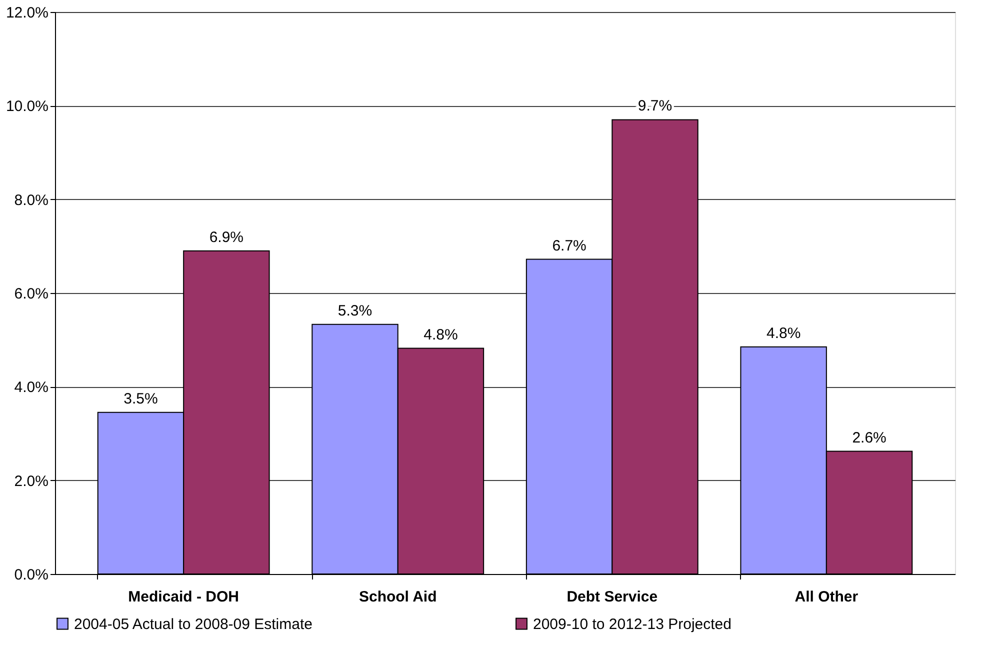 This screenshot has width=990, height=659. Describe the element at coordinates (31, 387) in the screenshot. I see `y-tick-label: 4.0%` at that location.